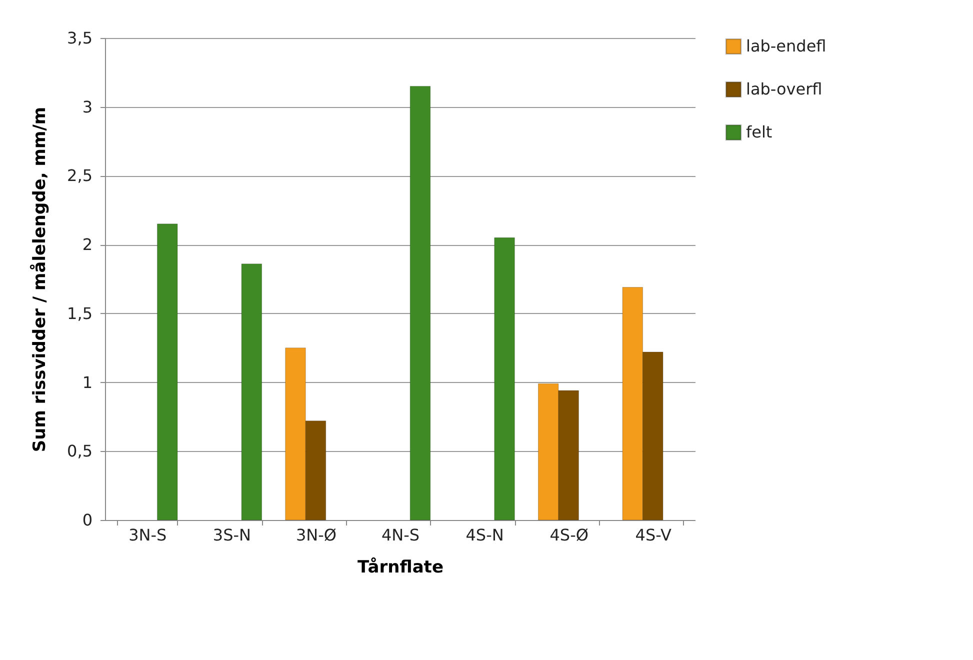 Image resolution: width=973 pixels, height=660 pixels. I want to click on x-tick-label: 4S-Ø, so click(569, 535).